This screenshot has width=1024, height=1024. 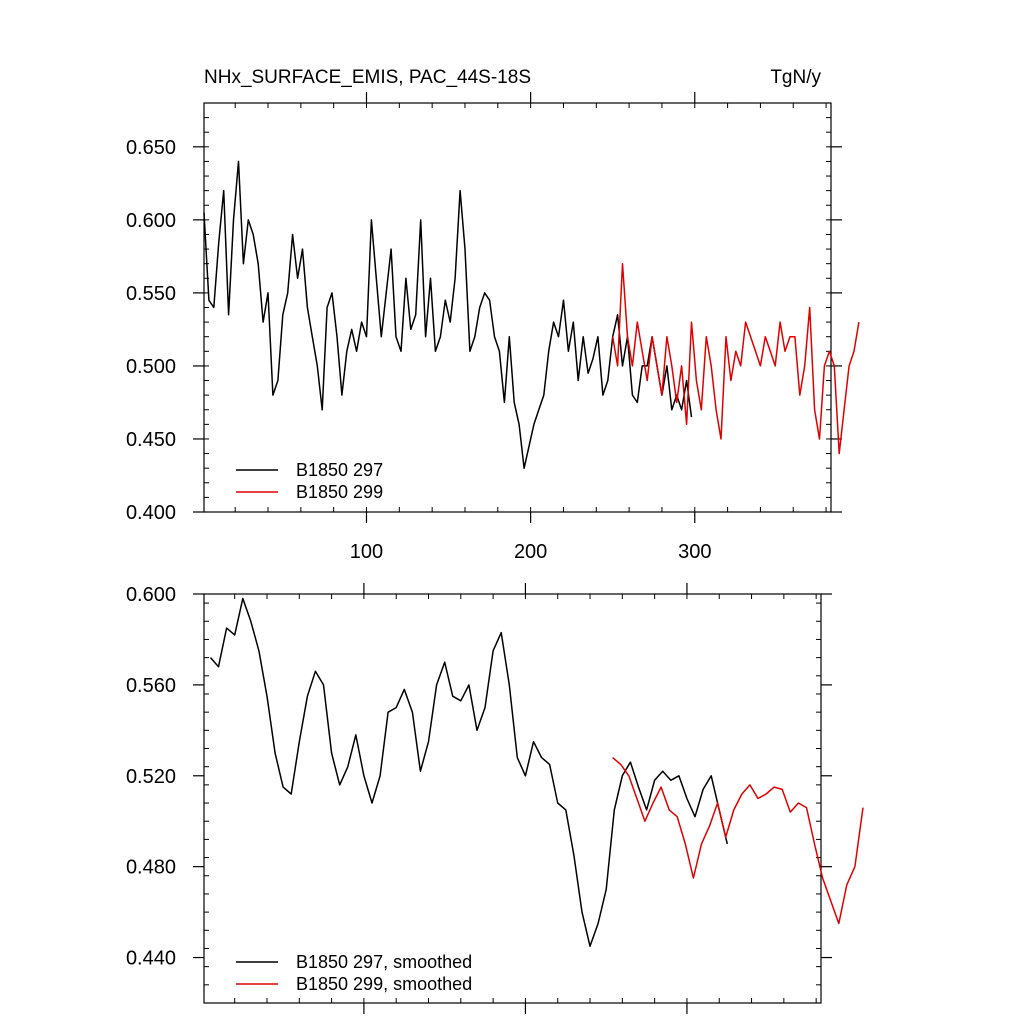 I want to click on legend-label: B1850 297, so click(x=339, y=470).